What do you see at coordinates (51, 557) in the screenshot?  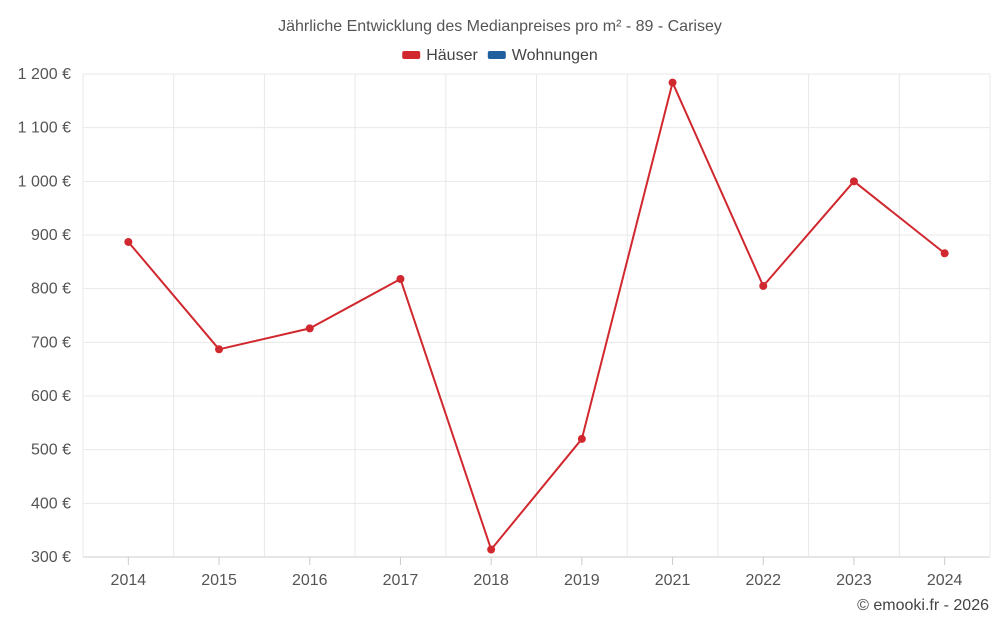 I see `y-tick-label: 300 €` at bounding box center [51, 557].